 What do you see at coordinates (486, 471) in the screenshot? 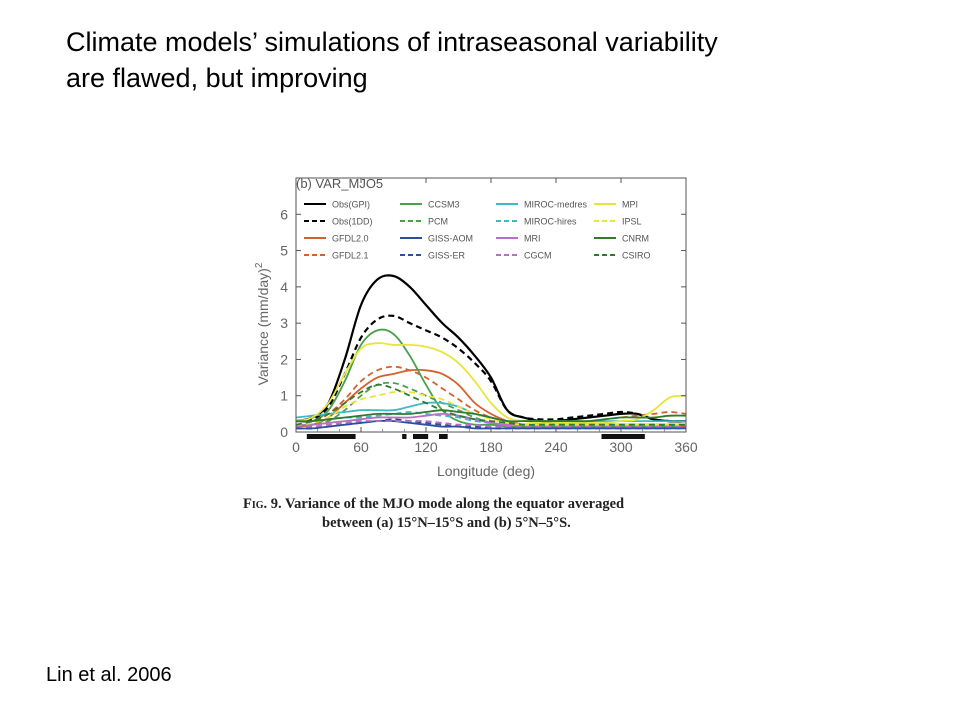
I see `x-axis-label: Longitude (deg)` at bounding box center [486, 471].